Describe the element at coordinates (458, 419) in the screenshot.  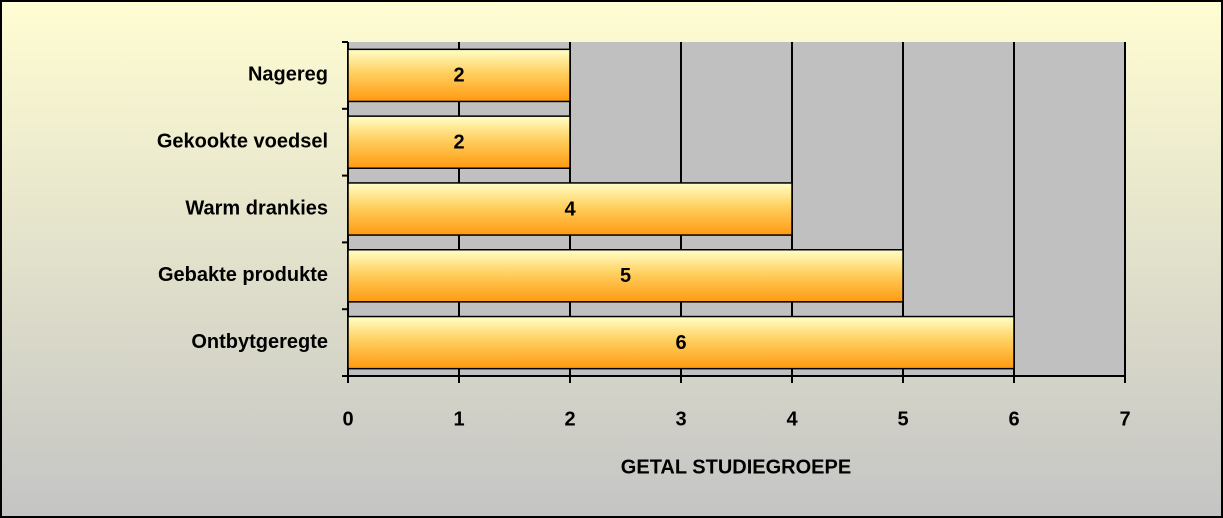
I see `x-tick-label: 1` at that location.